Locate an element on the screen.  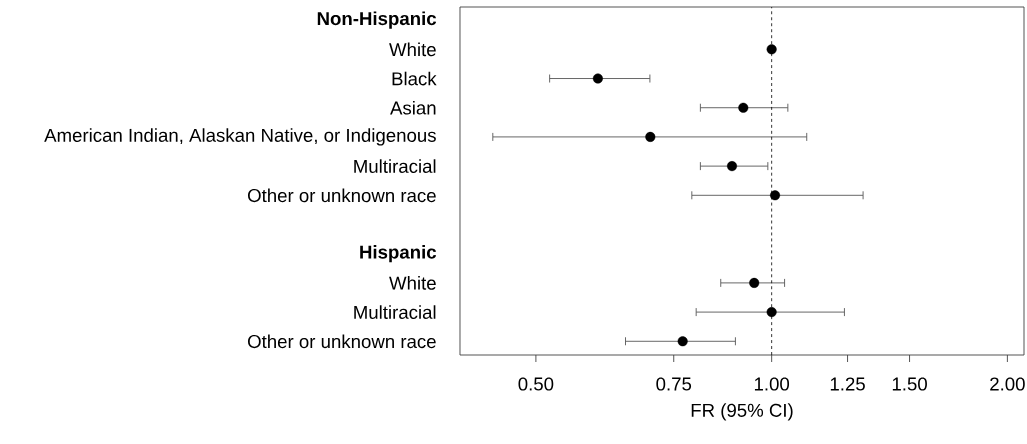
x-tick-label: 1.25 is located at coordinates (847, 384).